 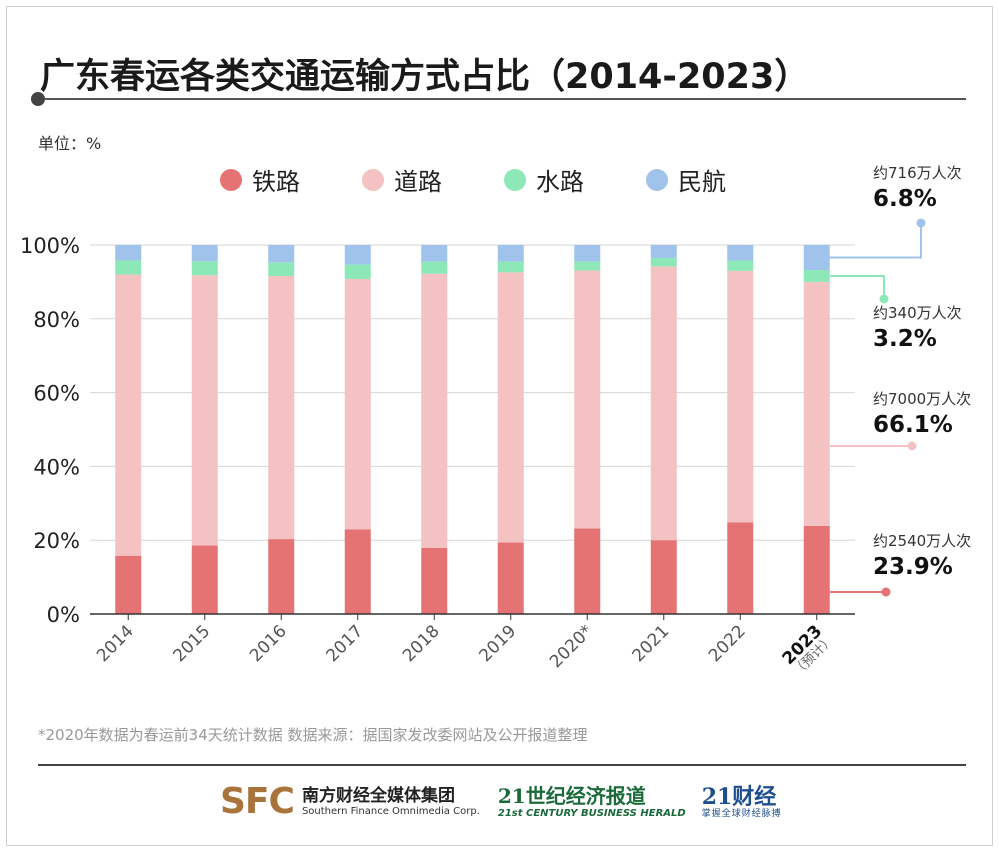 I want to click on legend-item-road: 道路, so click(x=402, y=179).